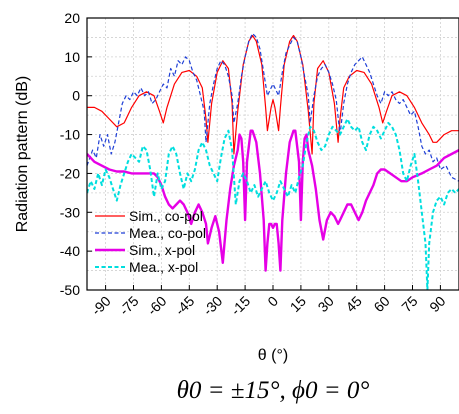  I want to click on x-tick-label: 15, so click(298, 304).